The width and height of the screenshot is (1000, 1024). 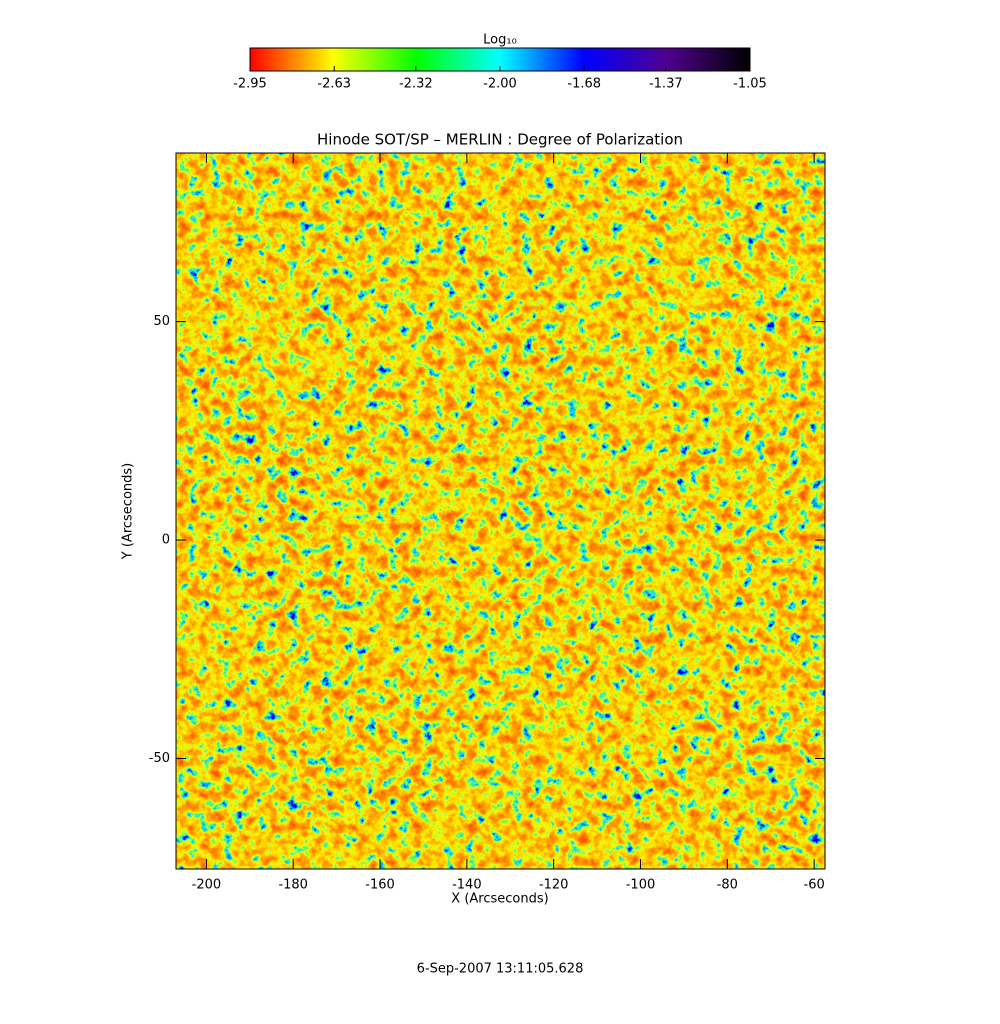 What do you see at coordinates (727, 885) in the screenshot?
I see `x-tick-label: -80` at bounding box center [727, 885].